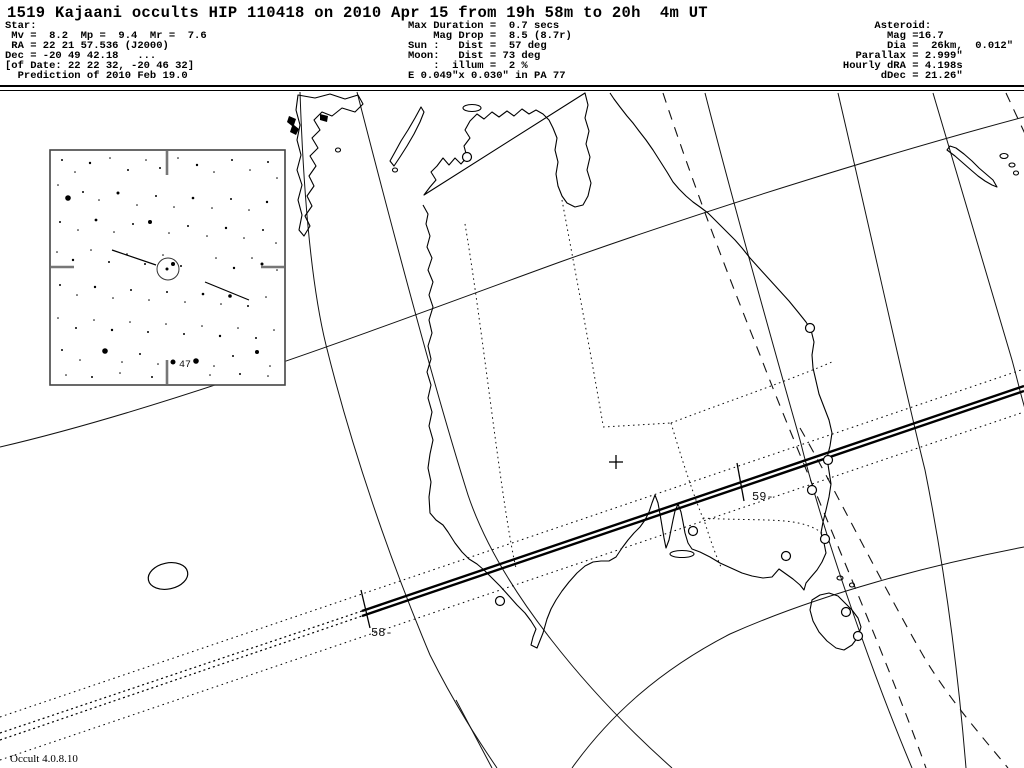 This screenshot has width=1024, height=768. What do you see at coordinates (797, 657) in the screenshot?
I see `parallel-line` at bounding box center [797, 657].